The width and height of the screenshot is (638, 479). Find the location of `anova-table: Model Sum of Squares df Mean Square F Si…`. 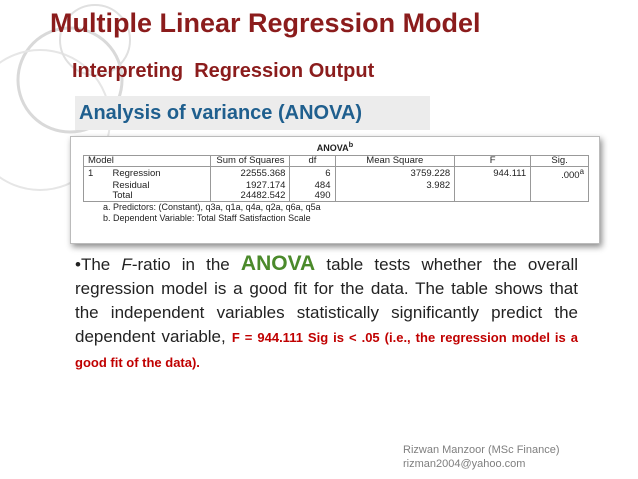

anova-table: Model Sum of Squares df Mean Square F Si… is located at coordinates (335, 179).